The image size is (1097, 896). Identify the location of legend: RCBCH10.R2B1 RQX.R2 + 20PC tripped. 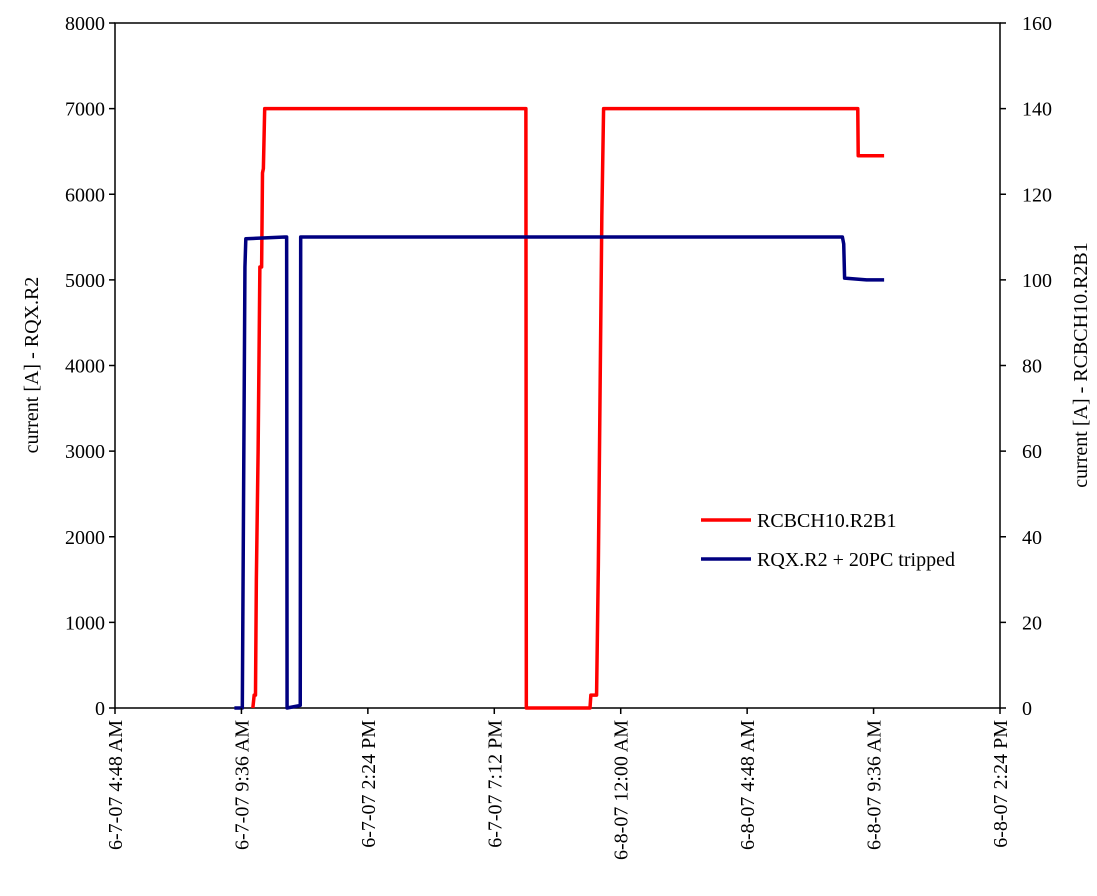
(828, 540).